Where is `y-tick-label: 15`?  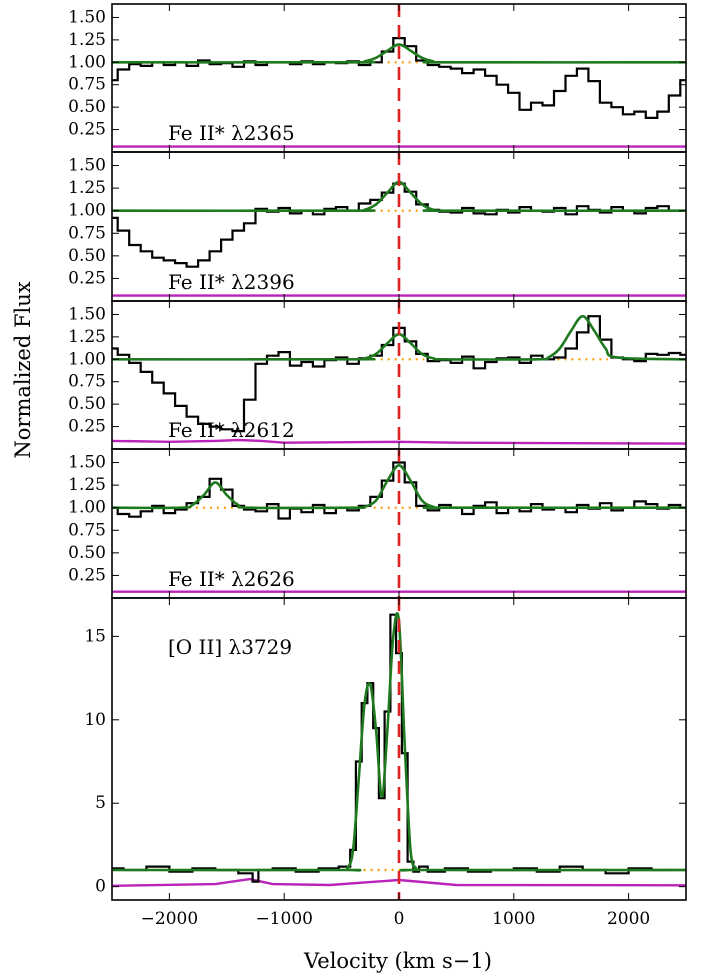 y-tick-label: 15 is located at coordinates (95, 636).